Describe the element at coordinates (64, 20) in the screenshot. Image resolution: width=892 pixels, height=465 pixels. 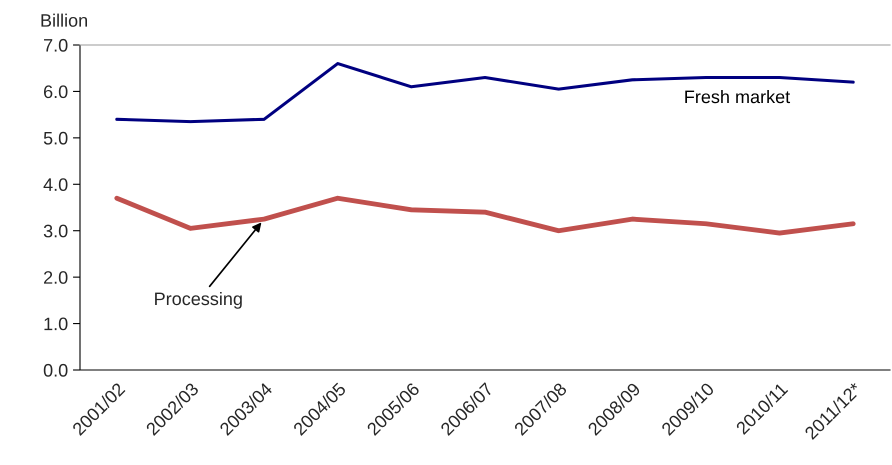
I see `y-axis-title: Billion` at that location.